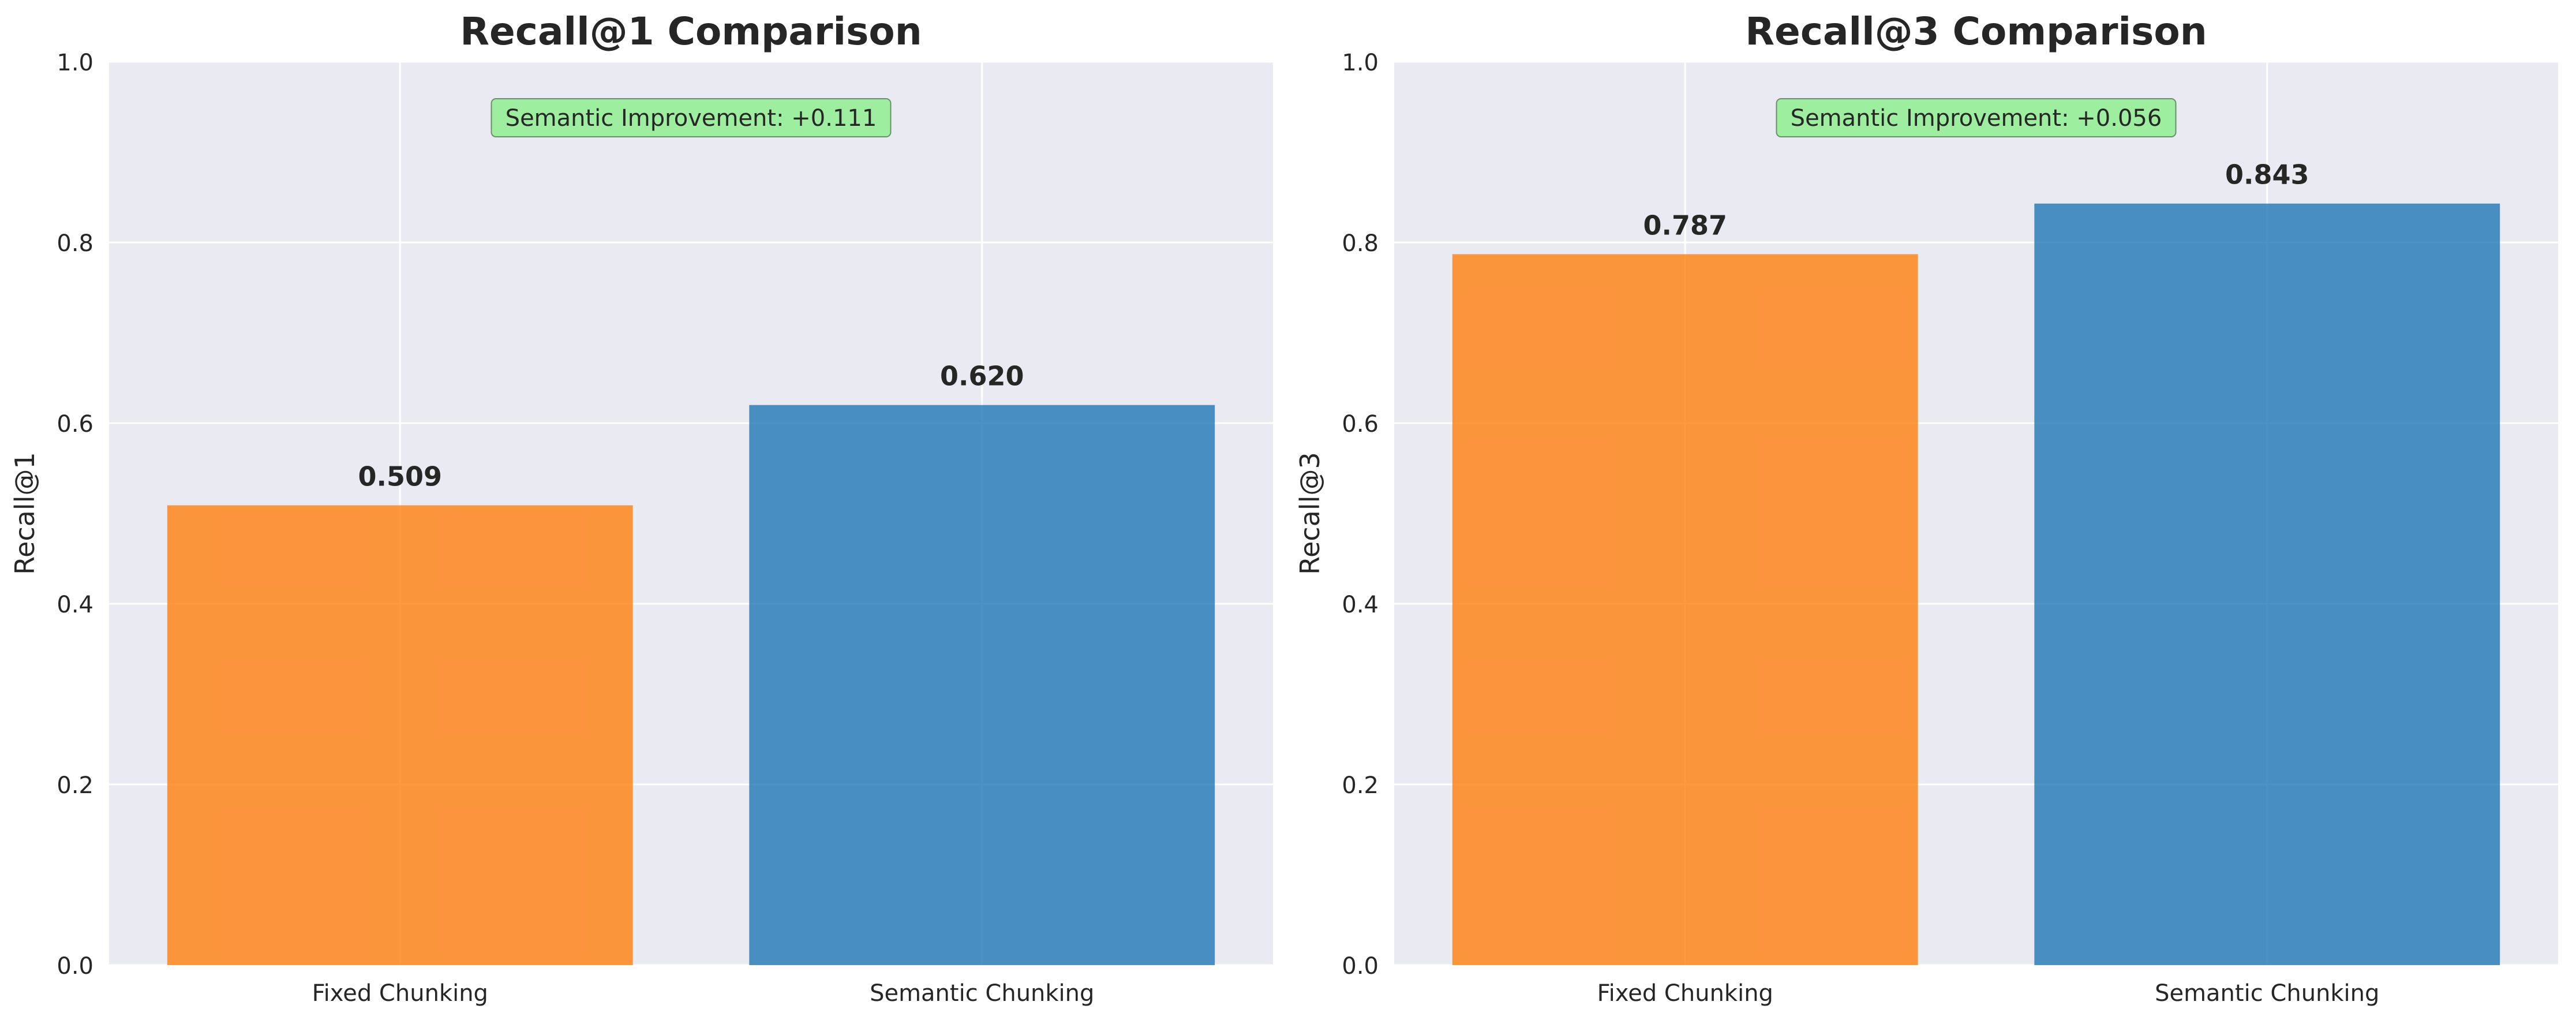  What do you see at coordinates (691, 31) in the screenshot?
I see `chart-title: Recall@1 Comparison` at bounding box center [691, 31].